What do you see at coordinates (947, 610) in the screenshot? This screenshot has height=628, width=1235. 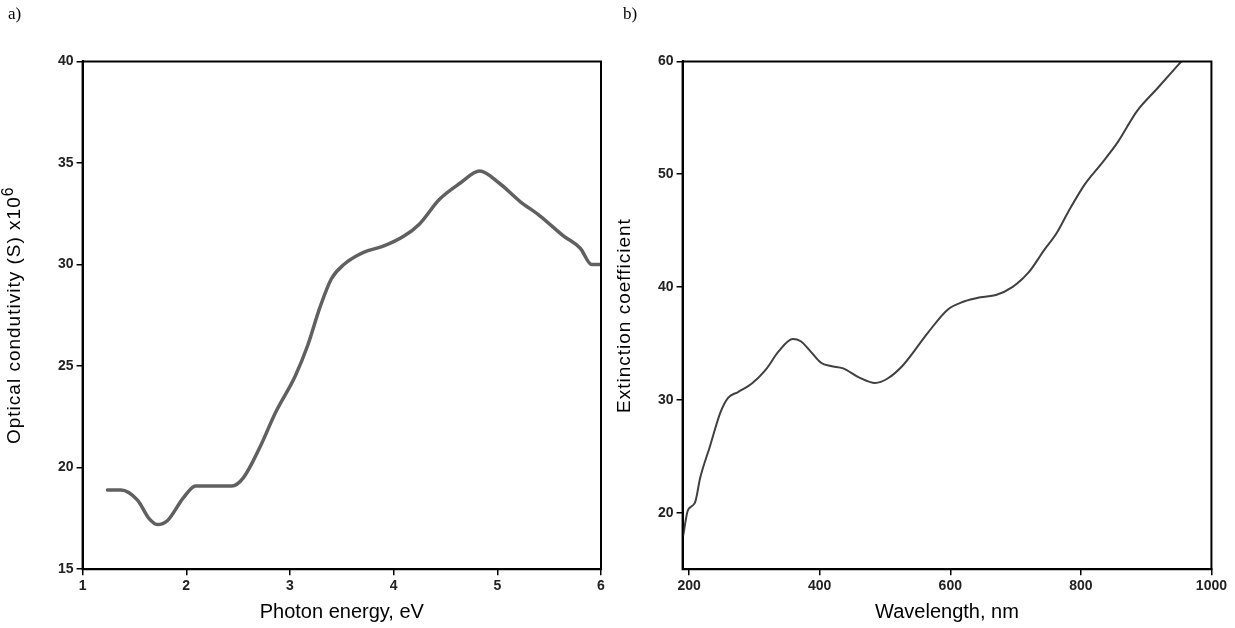 I see `x-axis-title: Wavelength, nm` at bounding box center [947, 610].